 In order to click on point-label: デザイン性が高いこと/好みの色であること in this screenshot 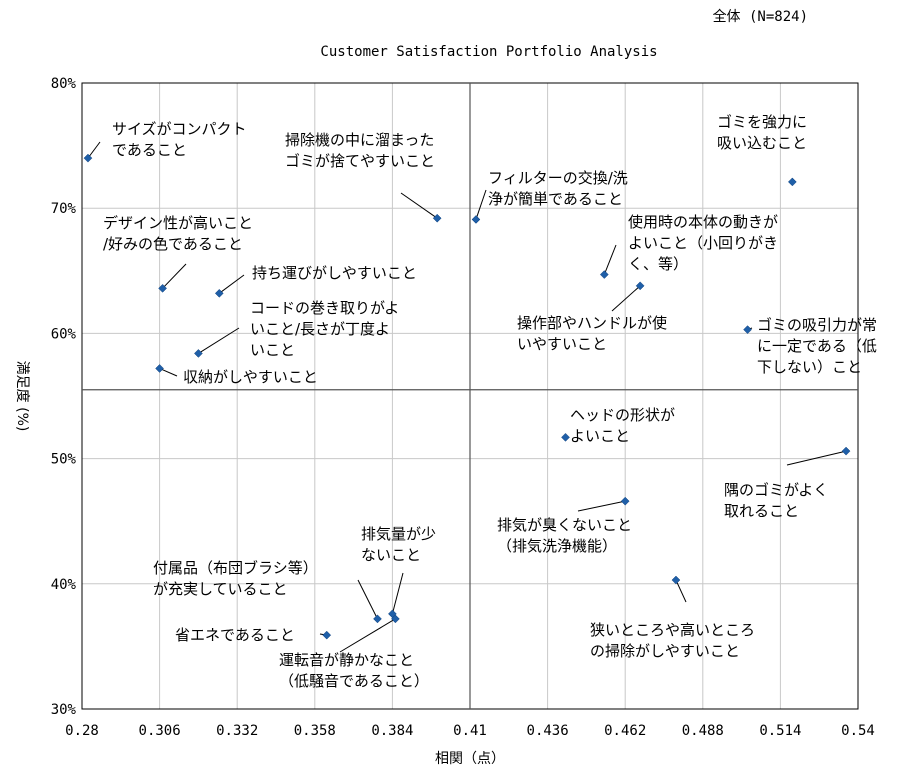, I will do `click(178, 233)`.